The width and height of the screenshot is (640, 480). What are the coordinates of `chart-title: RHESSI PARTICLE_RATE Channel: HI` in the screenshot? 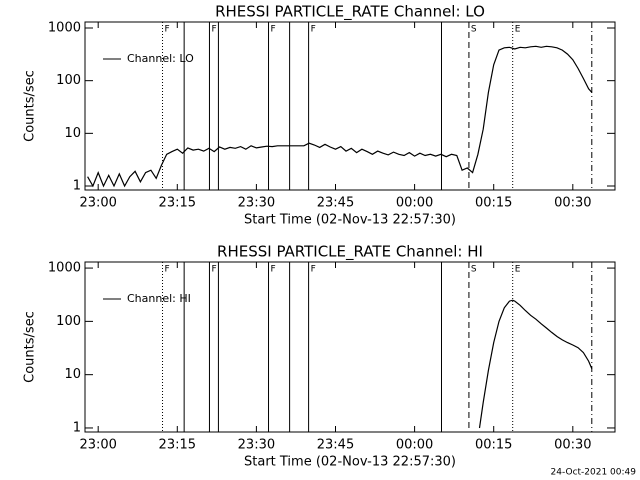 It's located at (350, 252).